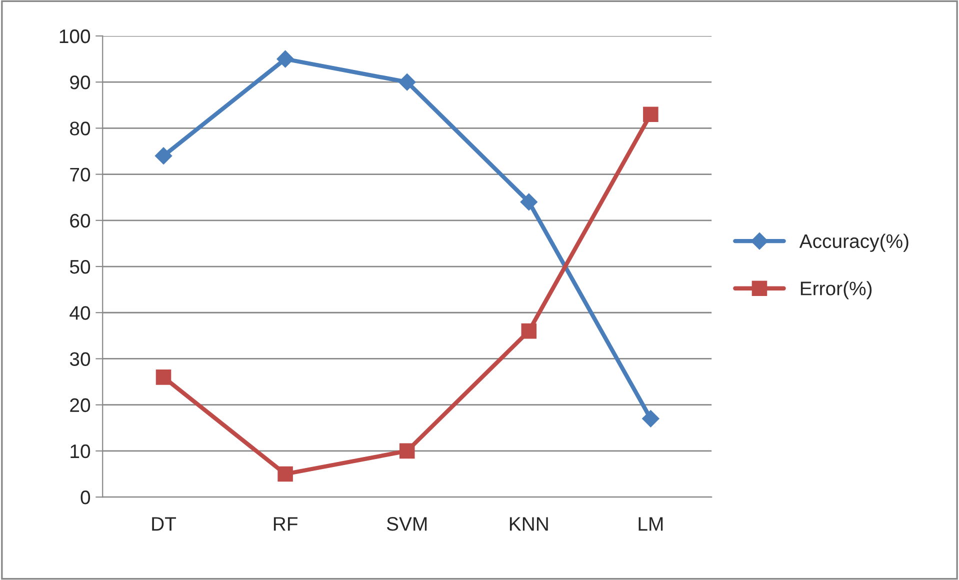 The height and width of the screenshot is (580, 959). What do you see at coordinates (80, 451) in the screenshot?
I see `y-tick-label: 10` at bounding box center [80, 451].